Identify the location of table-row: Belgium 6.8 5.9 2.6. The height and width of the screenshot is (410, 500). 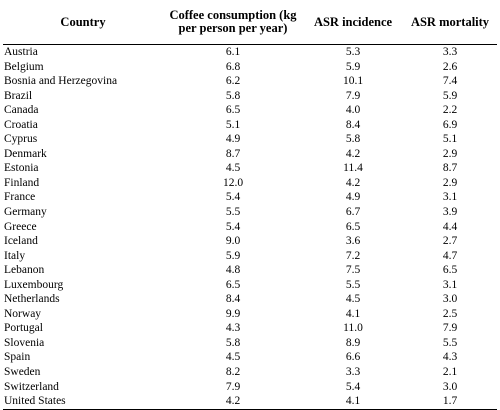
(250, 67).